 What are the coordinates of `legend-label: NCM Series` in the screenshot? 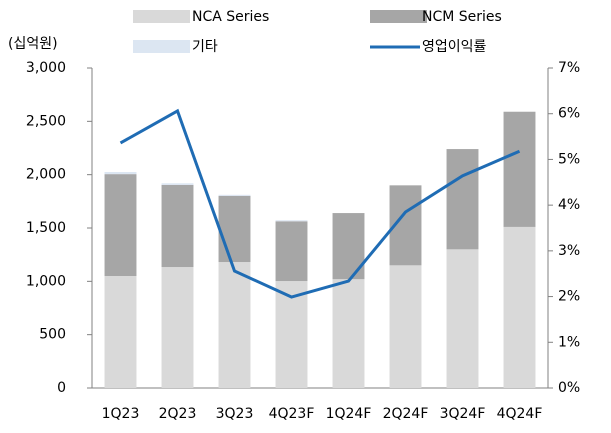 It's located at (462, 17).